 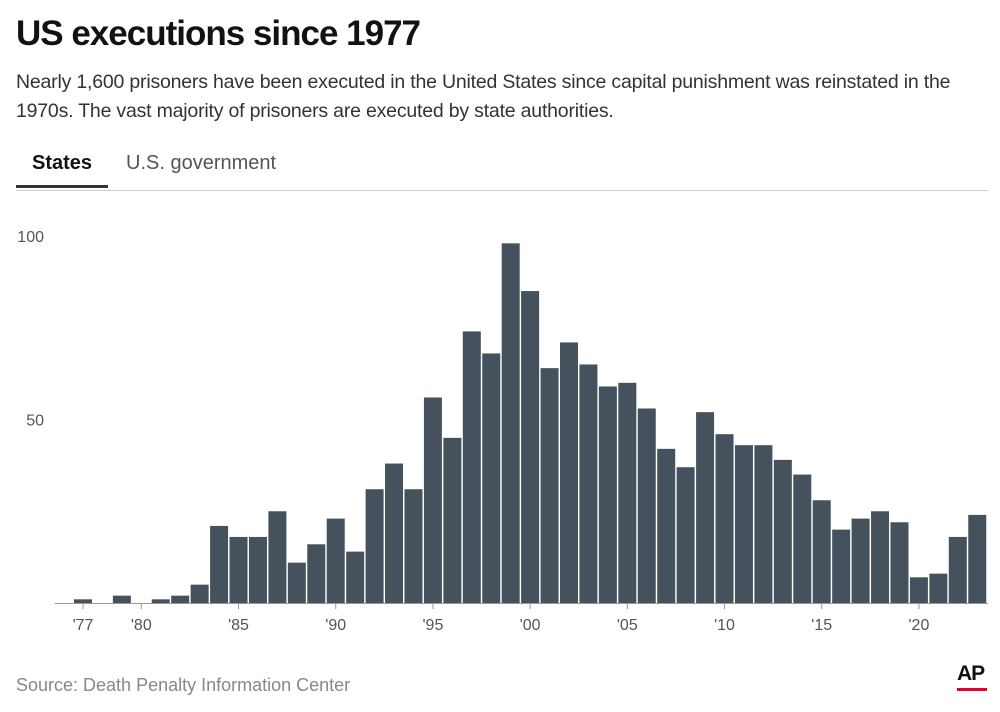 I want to click on bar-1984, so click(x=219, y=564).